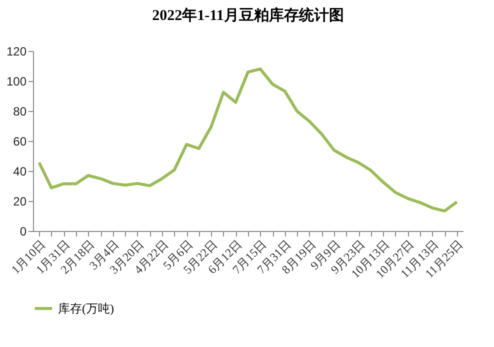 Image resolution: width=494 pixels, height=347 pixels. What do you see at coordinates (20, 171) in the screenshot?
I see `y-tick-label: 40` at bounding box center [20, 171].